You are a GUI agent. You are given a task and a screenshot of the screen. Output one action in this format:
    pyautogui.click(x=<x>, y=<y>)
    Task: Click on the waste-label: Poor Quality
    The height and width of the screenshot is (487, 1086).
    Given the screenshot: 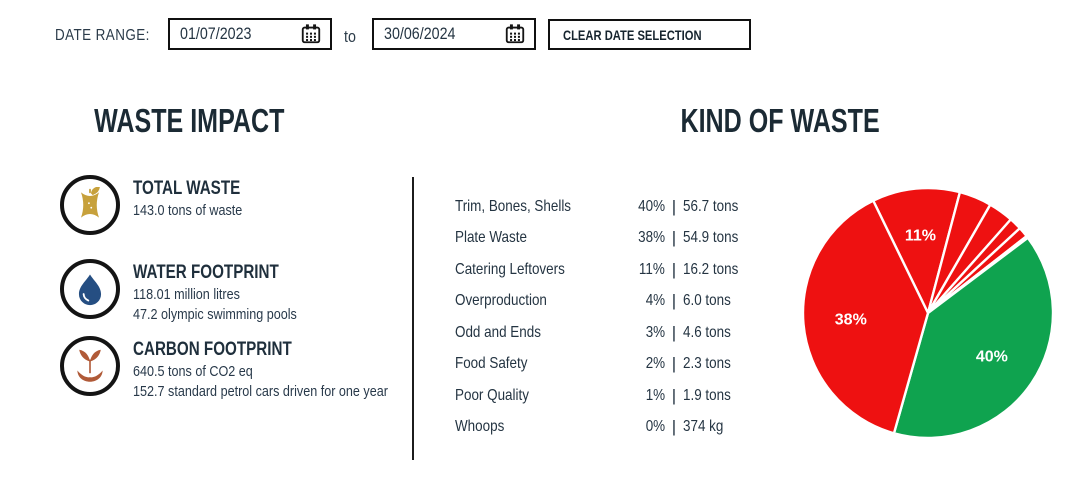 What is the action you would take?
    pyautogui.click(x=492, y=395)
    